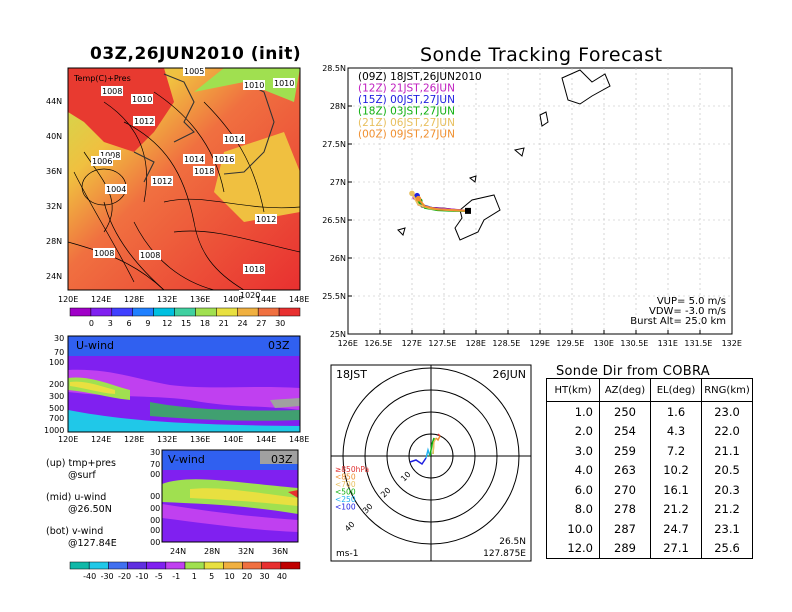 This screenshot has width=792, height=612. Describe the element at coordinates (185, 317) in the screenshot. I see `temperature-colorbar: 0 3 6 9 12 15 18 21 24 27 30` at that location.